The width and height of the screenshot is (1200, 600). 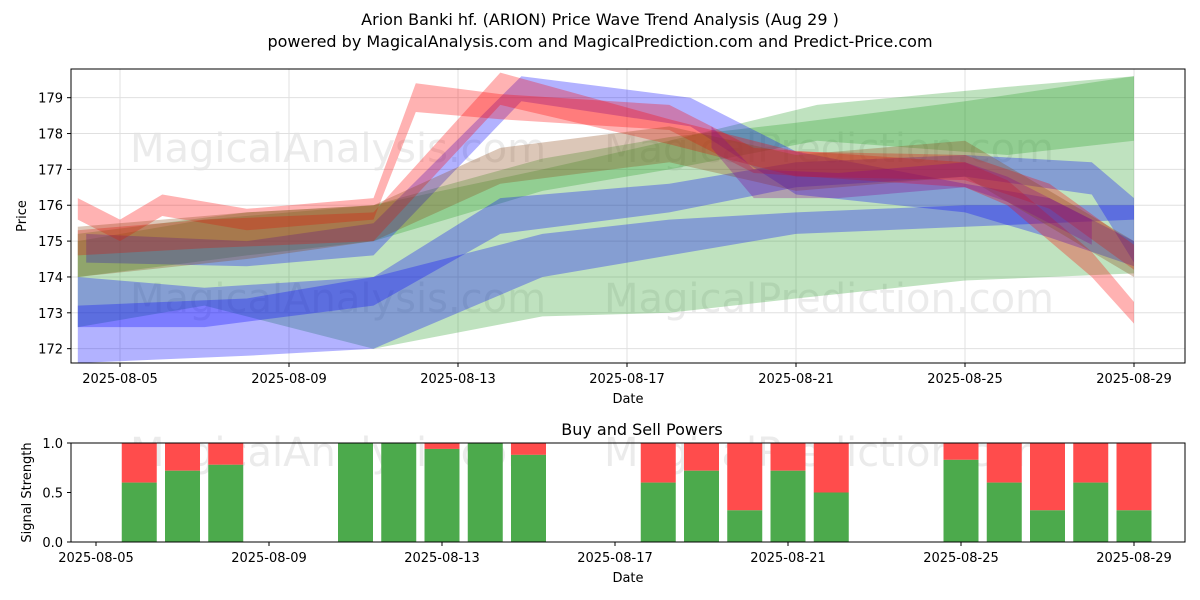 I want to click on price-x-tick-label: 2025-08-13, so click(x=458, y=379).